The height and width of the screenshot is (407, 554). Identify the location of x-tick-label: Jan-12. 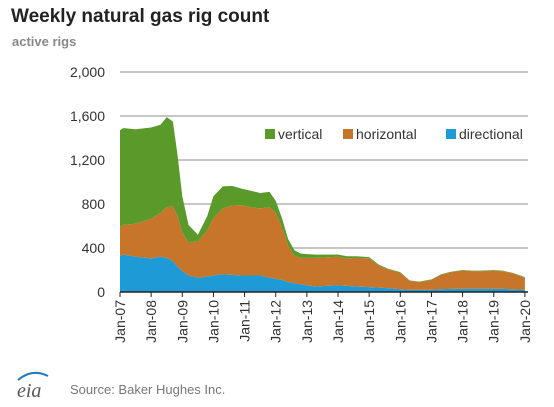
(276, 321).